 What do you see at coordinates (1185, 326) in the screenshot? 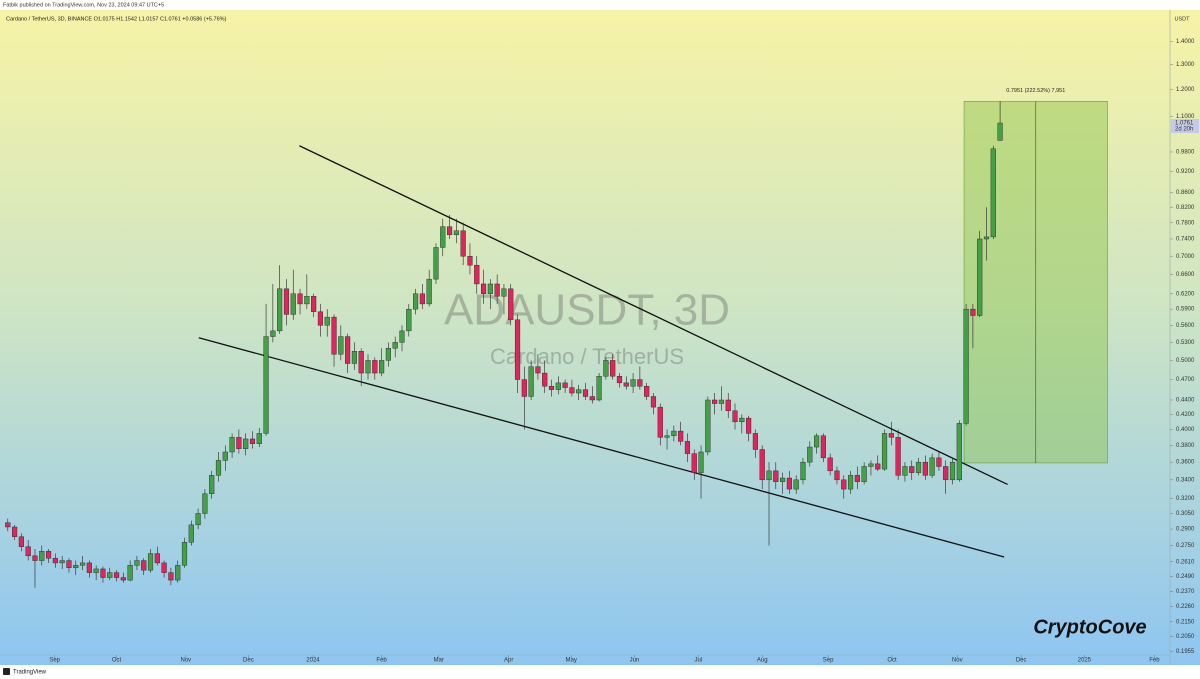
I see `y-tick-label: 0.5600` at bounding box center [1185, 326].